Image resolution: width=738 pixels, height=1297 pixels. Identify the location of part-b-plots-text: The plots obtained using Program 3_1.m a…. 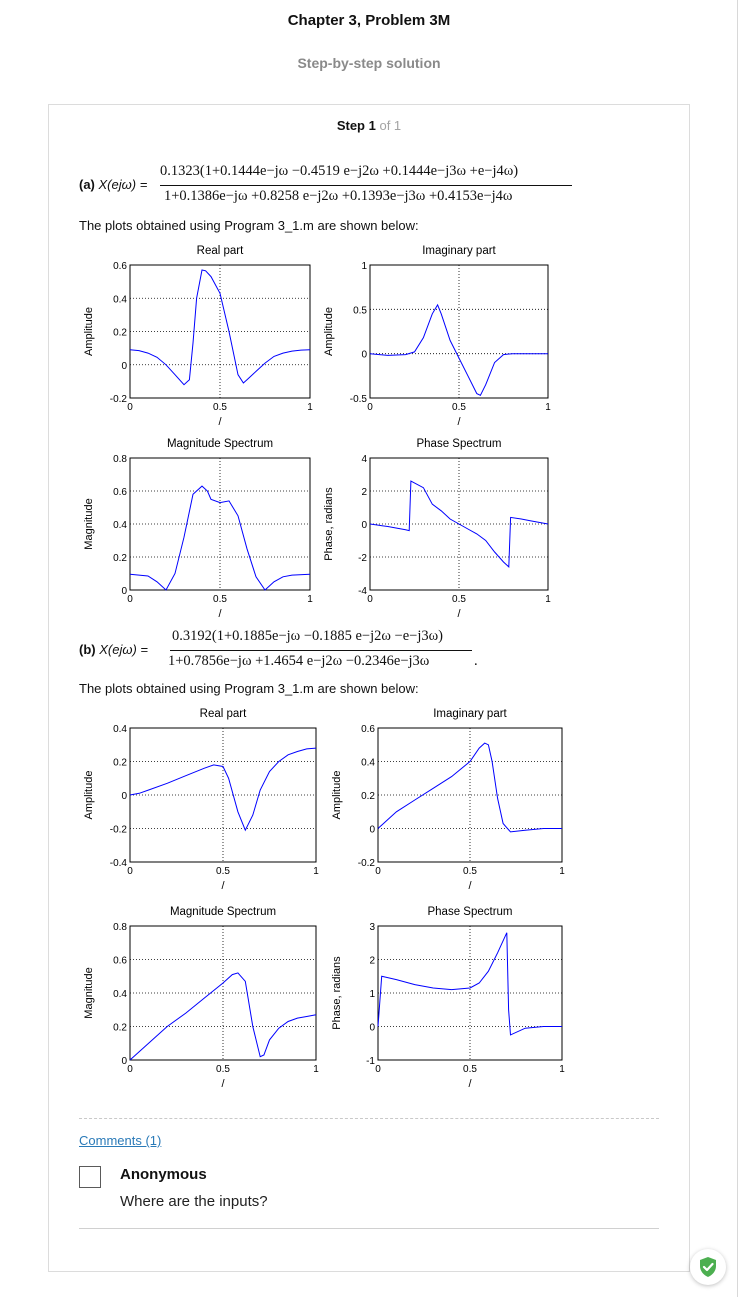
(249, 688).